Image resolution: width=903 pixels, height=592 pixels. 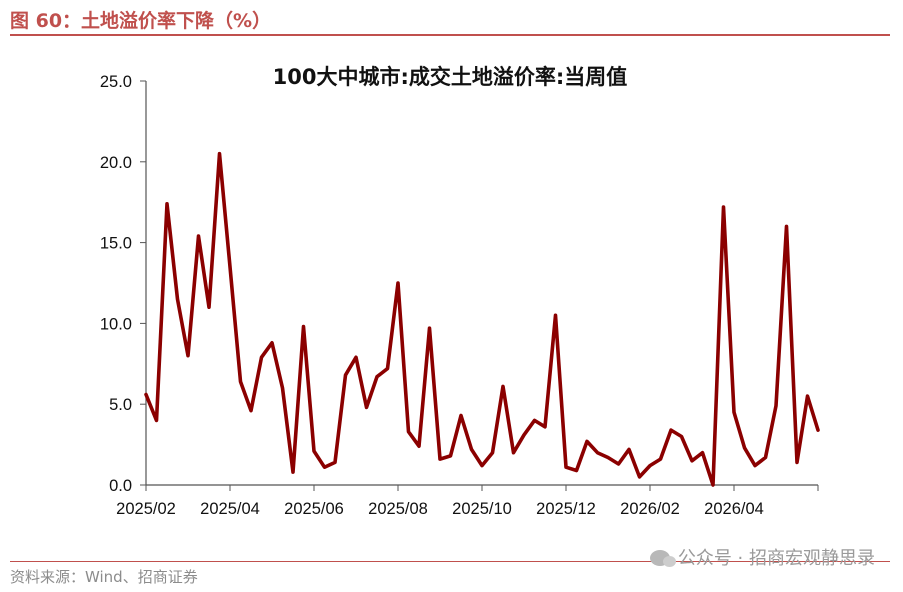 What do you see at coordinates (123, 284) in the screenshot?
I see `y-axis: 0.0 5.0 10.0 15.0 20.0 25.0` at bounding box center [123, 284].